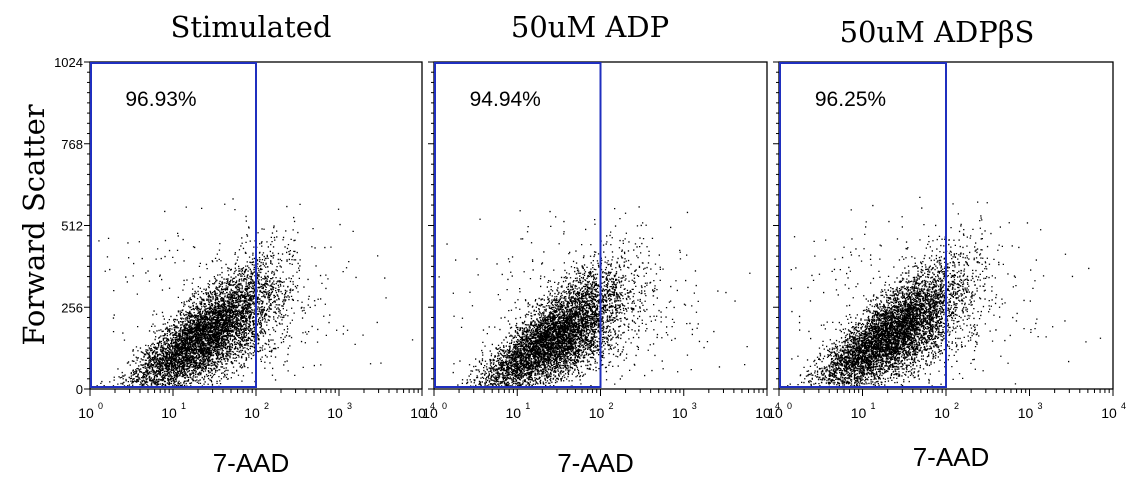  I want to click on gate-percentage: 96.25%, so click(850, 99).